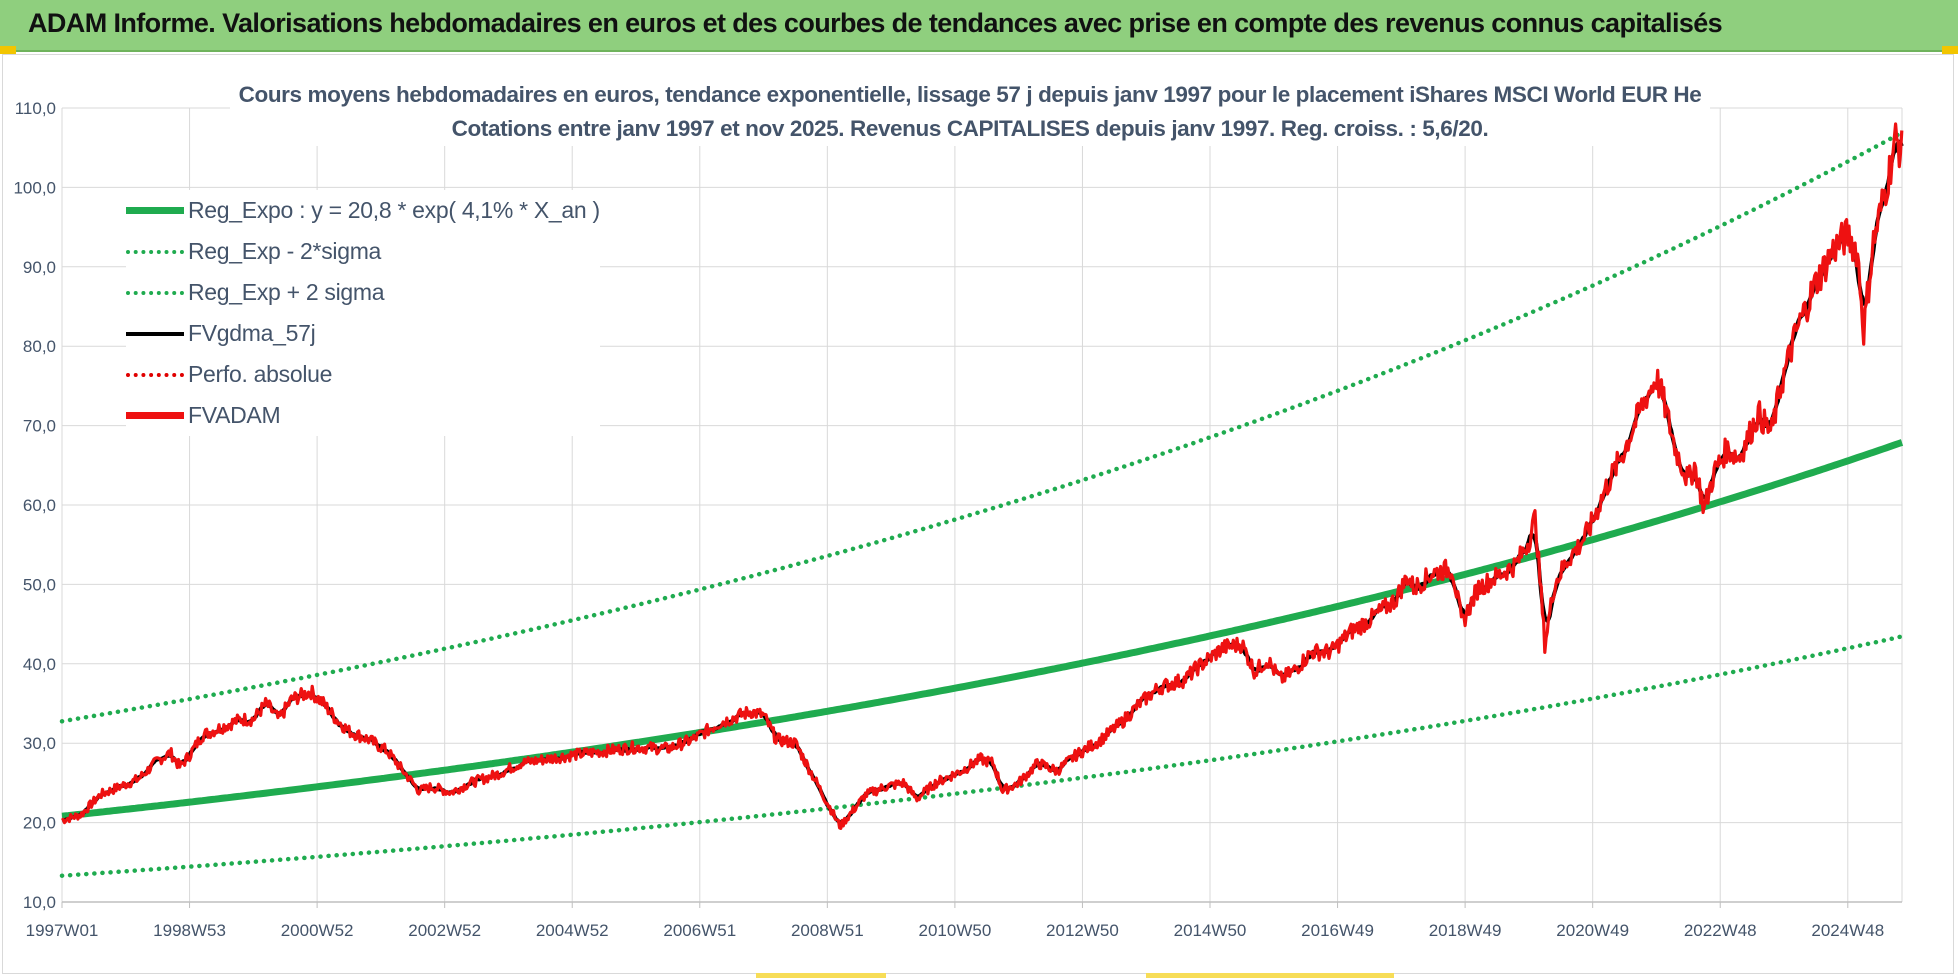 This screenshot has height=978, width=1958. I want to click on x-tick-label: 2008W51, so click(827, 930).